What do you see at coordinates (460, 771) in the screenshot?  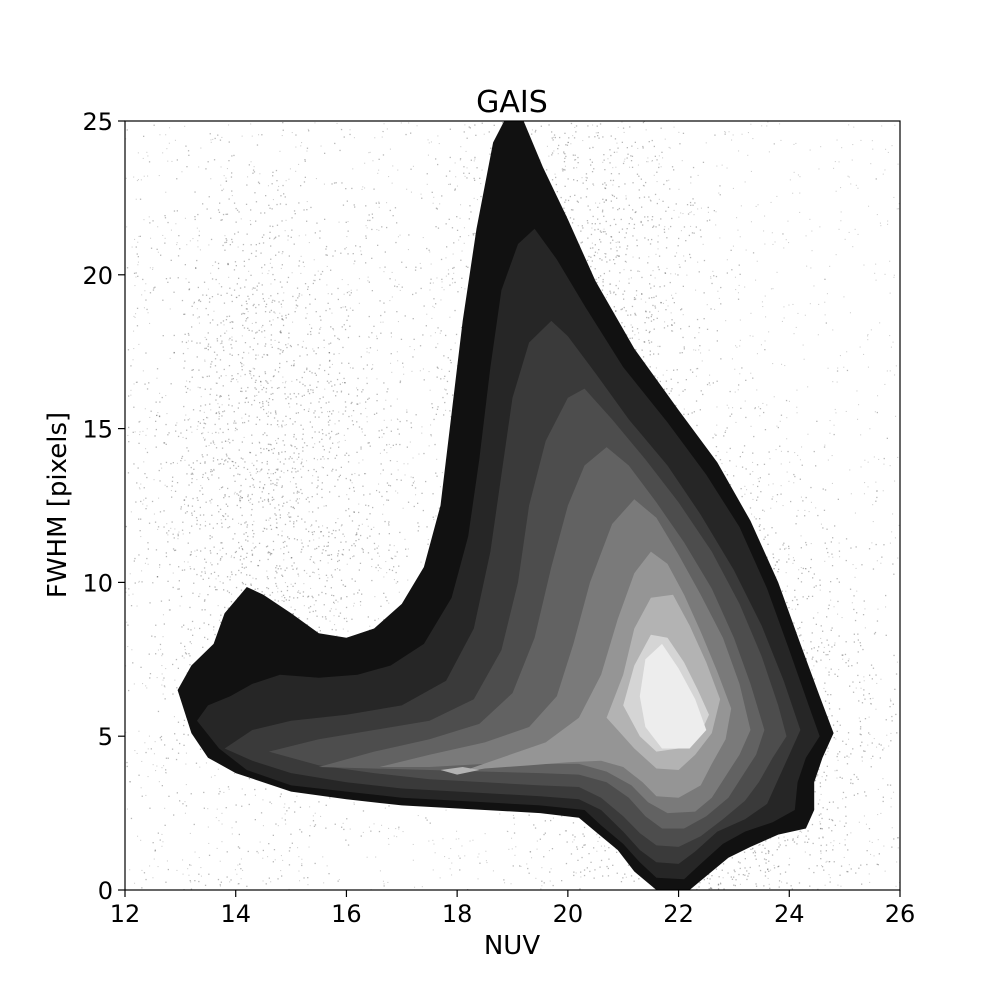 I see `contour-level-6-island` at bounding box center [460, 771].